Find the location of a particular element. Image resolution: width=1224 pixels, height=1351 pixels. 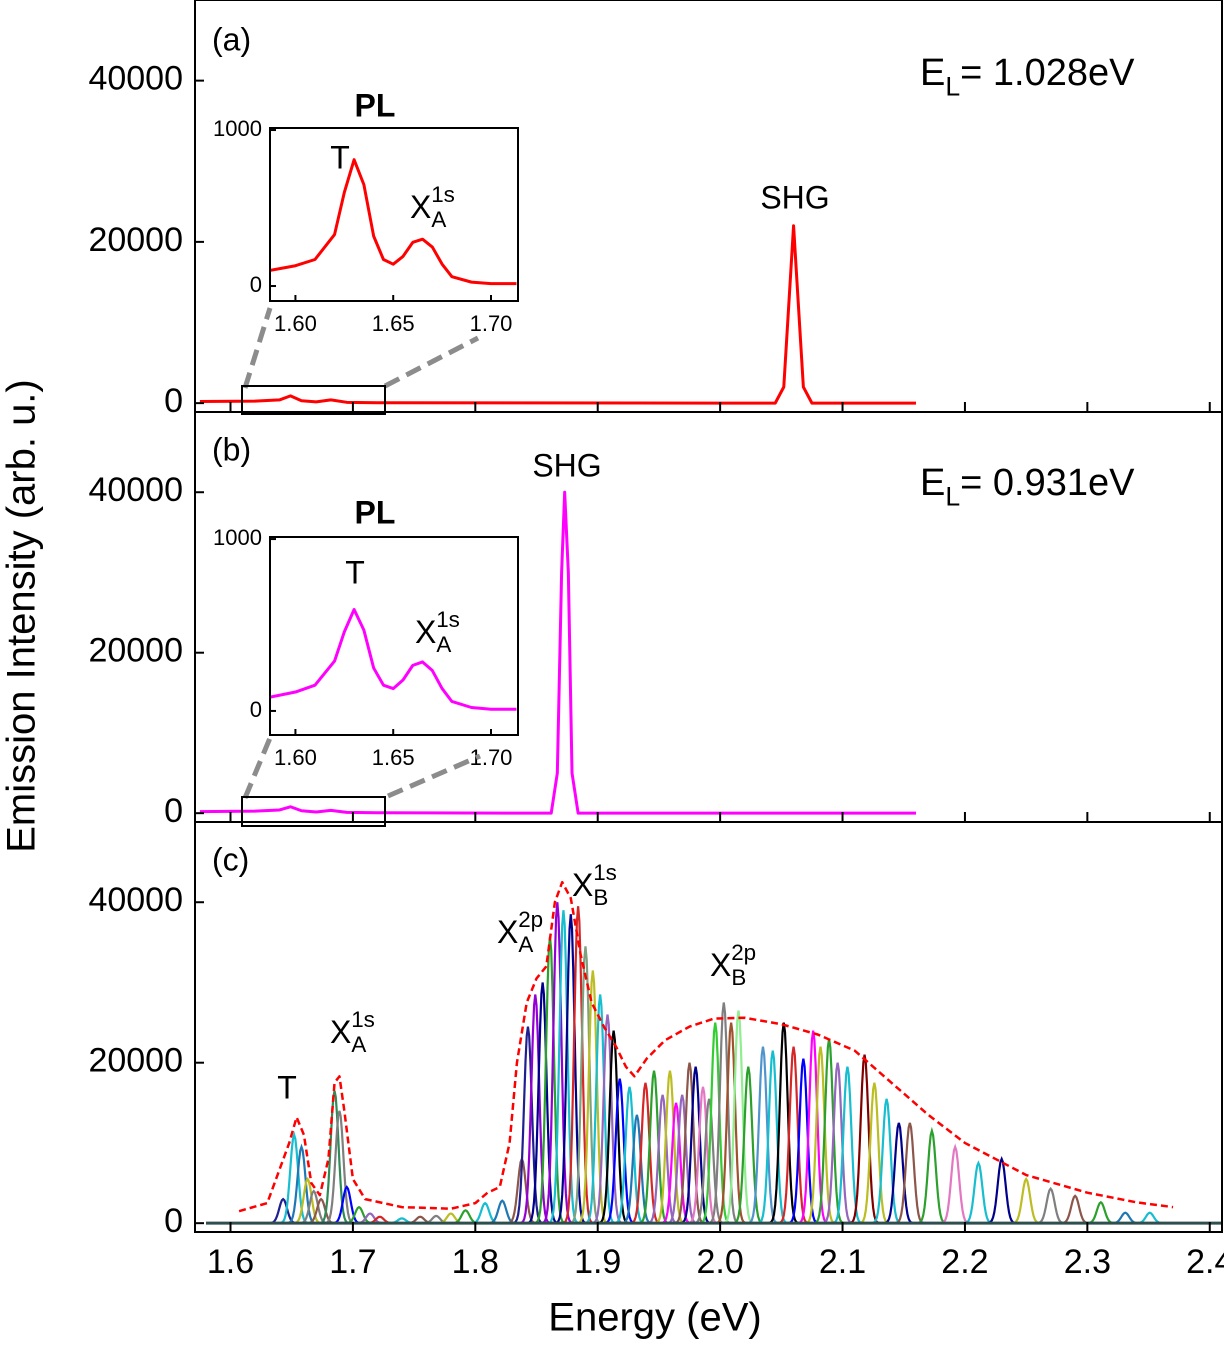

annotation-text: = 1.028eV is located at coordinates (1047, 73).